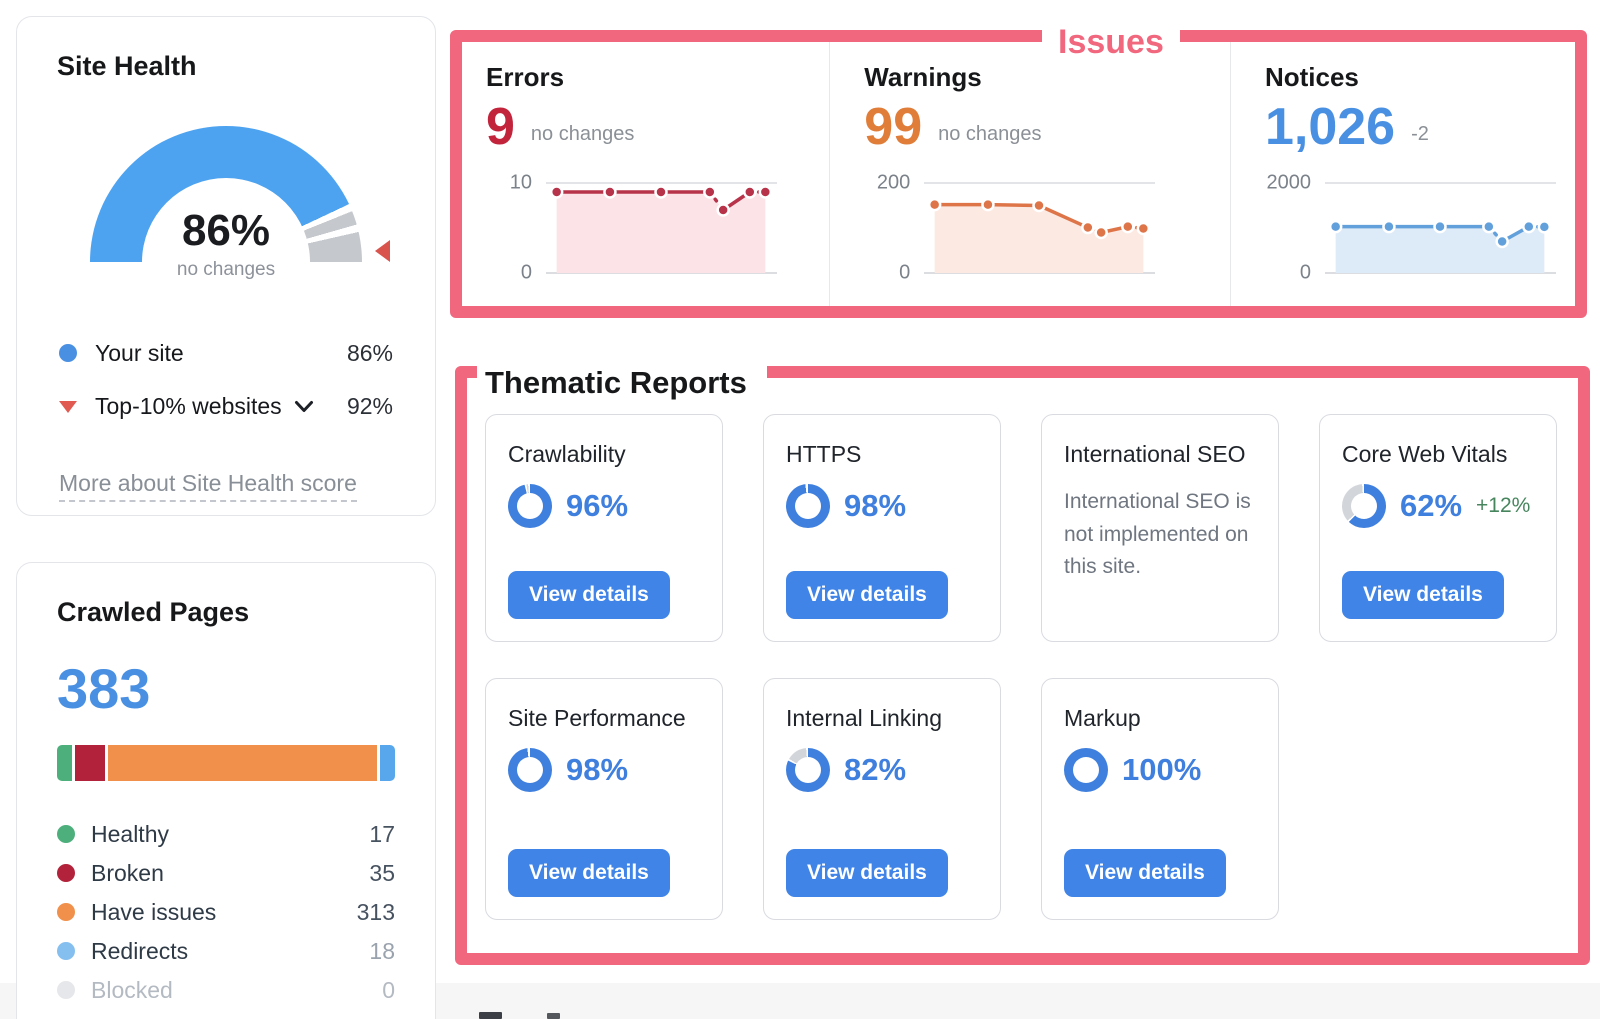 This screenshot has height=1019, width=1600. What do you see at coordinates (597, 718) in the screenshot?
I see `thematic-card-title: Site Performance` at bounding box center [597, 718].